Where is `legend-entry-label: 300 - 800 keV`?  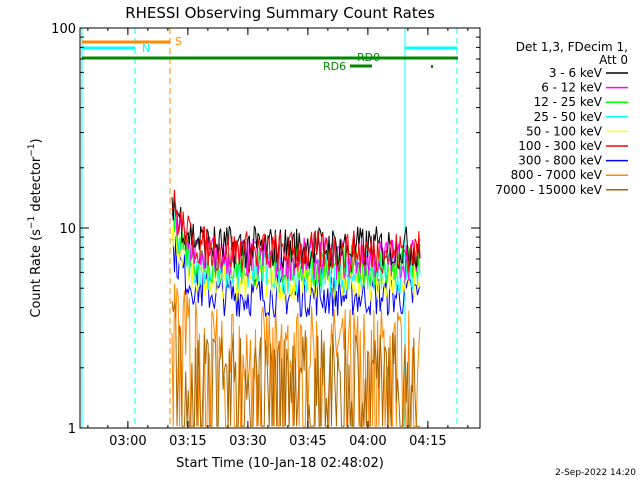
legend-entry-label: 300 - 800 keV is located at coordinates (560, 161).